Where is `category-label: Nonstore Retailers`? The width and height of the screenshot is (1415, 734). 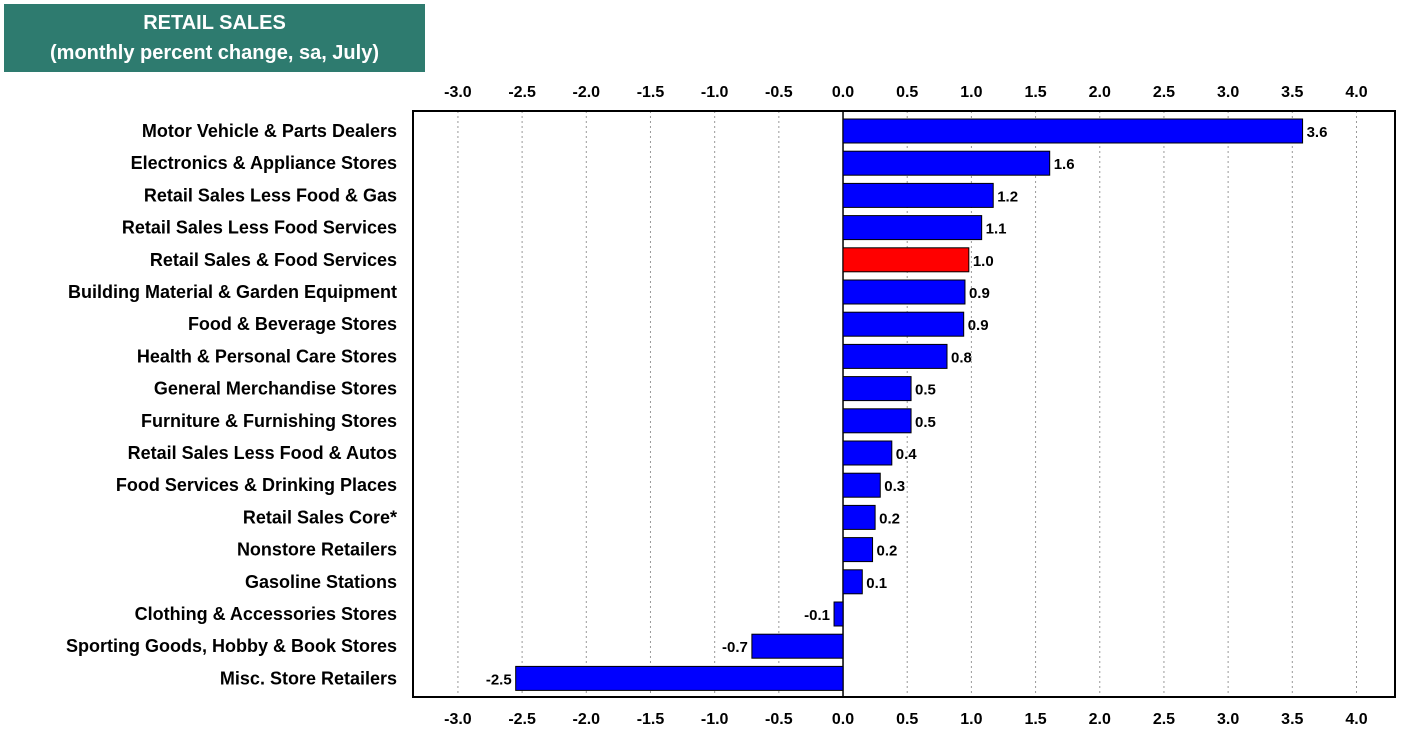 category-label: Nonstore Retailers is located at coordinates (317, 550).